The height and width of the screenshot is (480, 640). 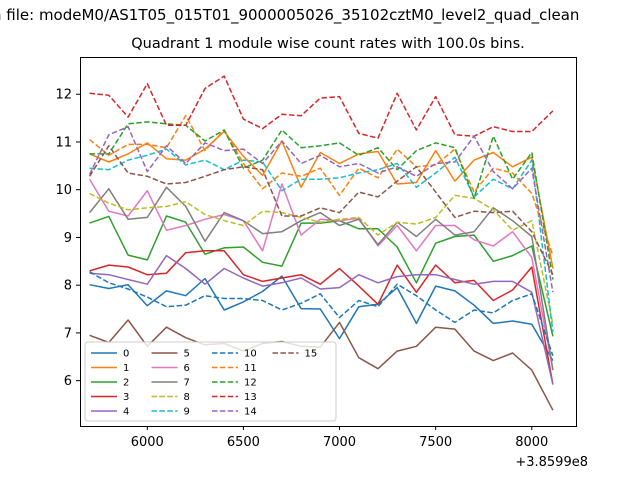 I want to click on legend-label-0: 0, so click(x=126, y=354).